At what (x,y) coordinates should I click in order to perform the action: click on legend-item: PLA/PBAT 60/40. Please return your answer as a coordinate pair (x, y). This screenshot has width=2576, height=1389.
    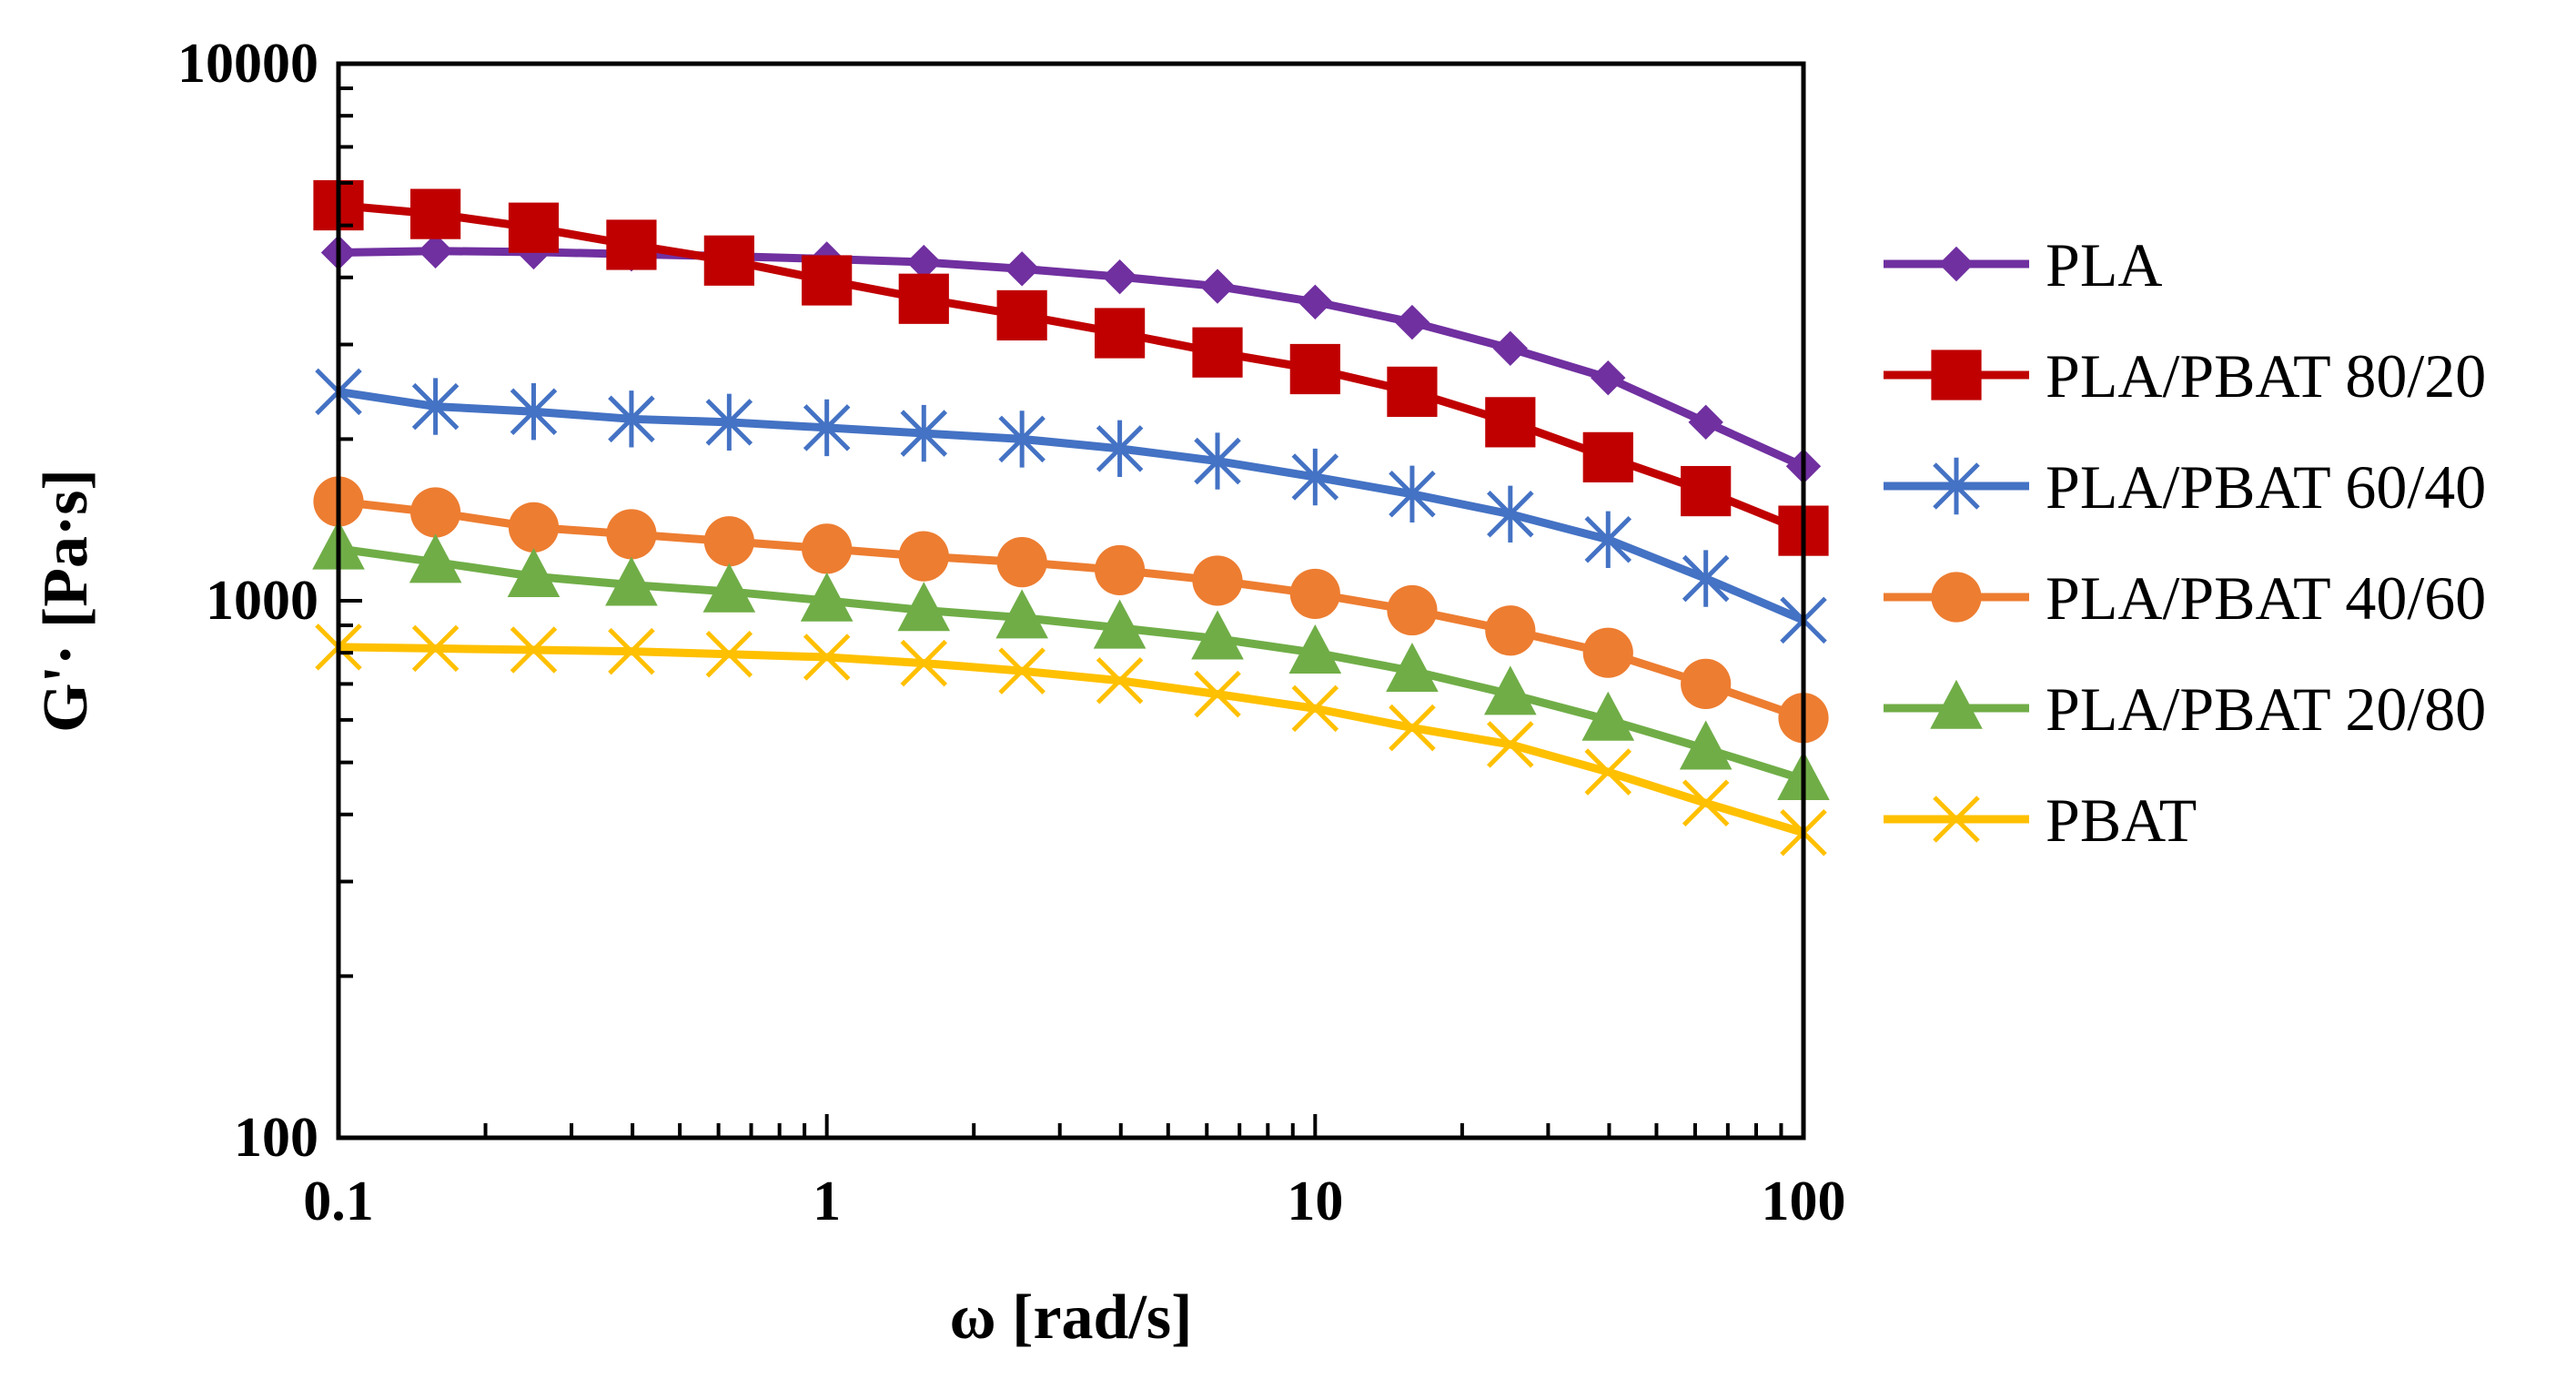
    Looking at the image, I should click on (2185, 487).